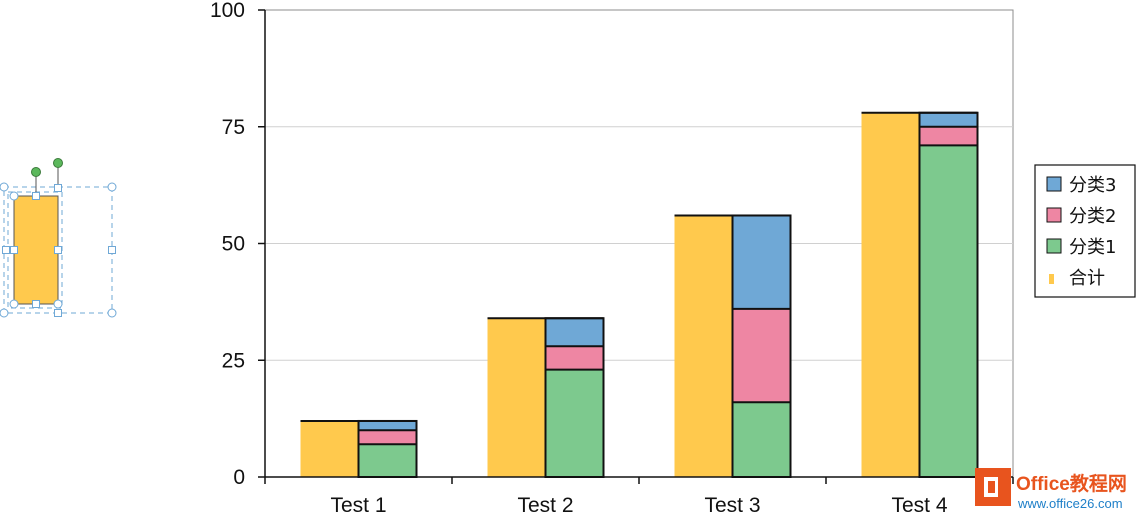  What do you see at coordinates (574, 423) in the screenshot?
I see `bar-分类1-2` at bounding box center [574, 423].